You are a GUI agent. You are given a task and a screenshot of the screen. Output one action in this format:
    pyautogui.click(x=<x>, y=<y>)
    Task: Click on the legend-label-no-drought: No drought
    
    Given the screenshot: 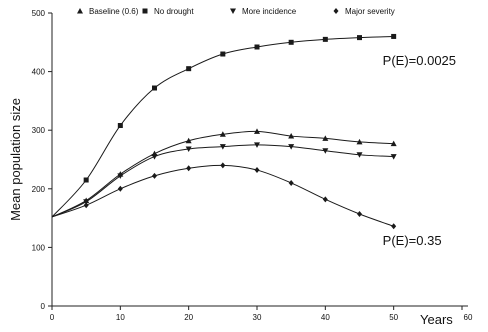 What is the action you would take?
    pyautogui.click(x=174, y=11)
    